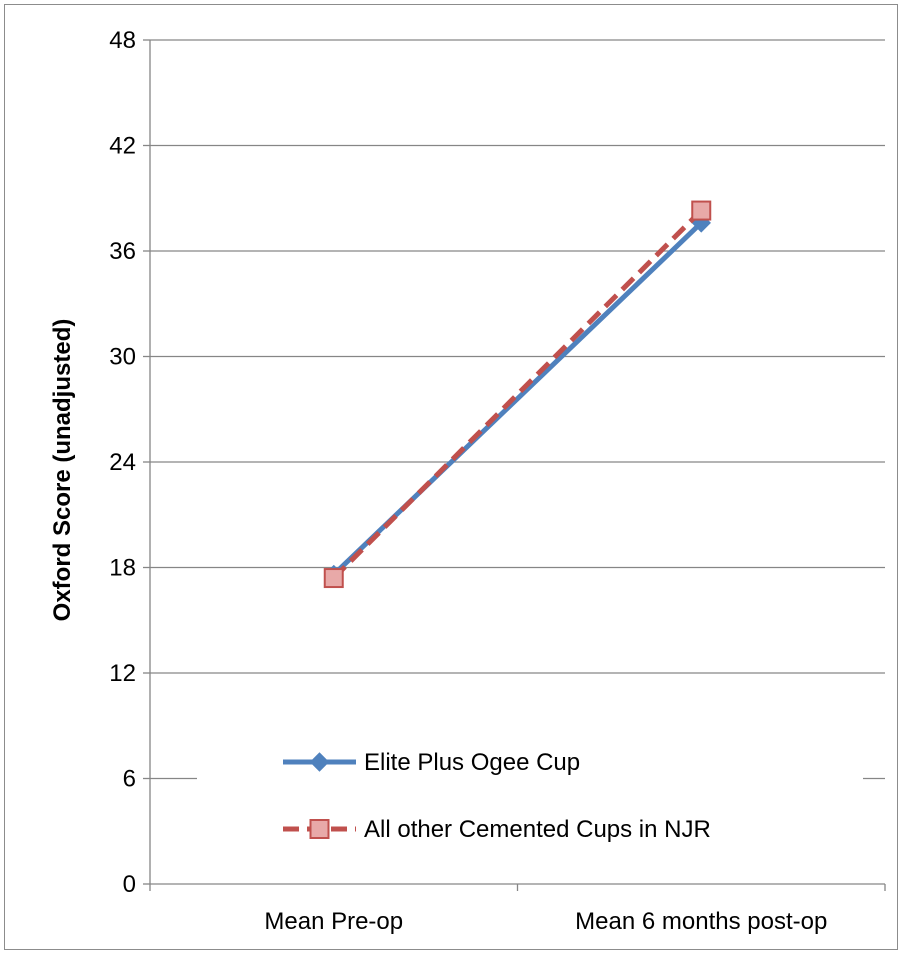  What do you see at coordinates (129, 779) in the screenshot?
I see `y-tick-label: 6` at bounding box center [129, 779].